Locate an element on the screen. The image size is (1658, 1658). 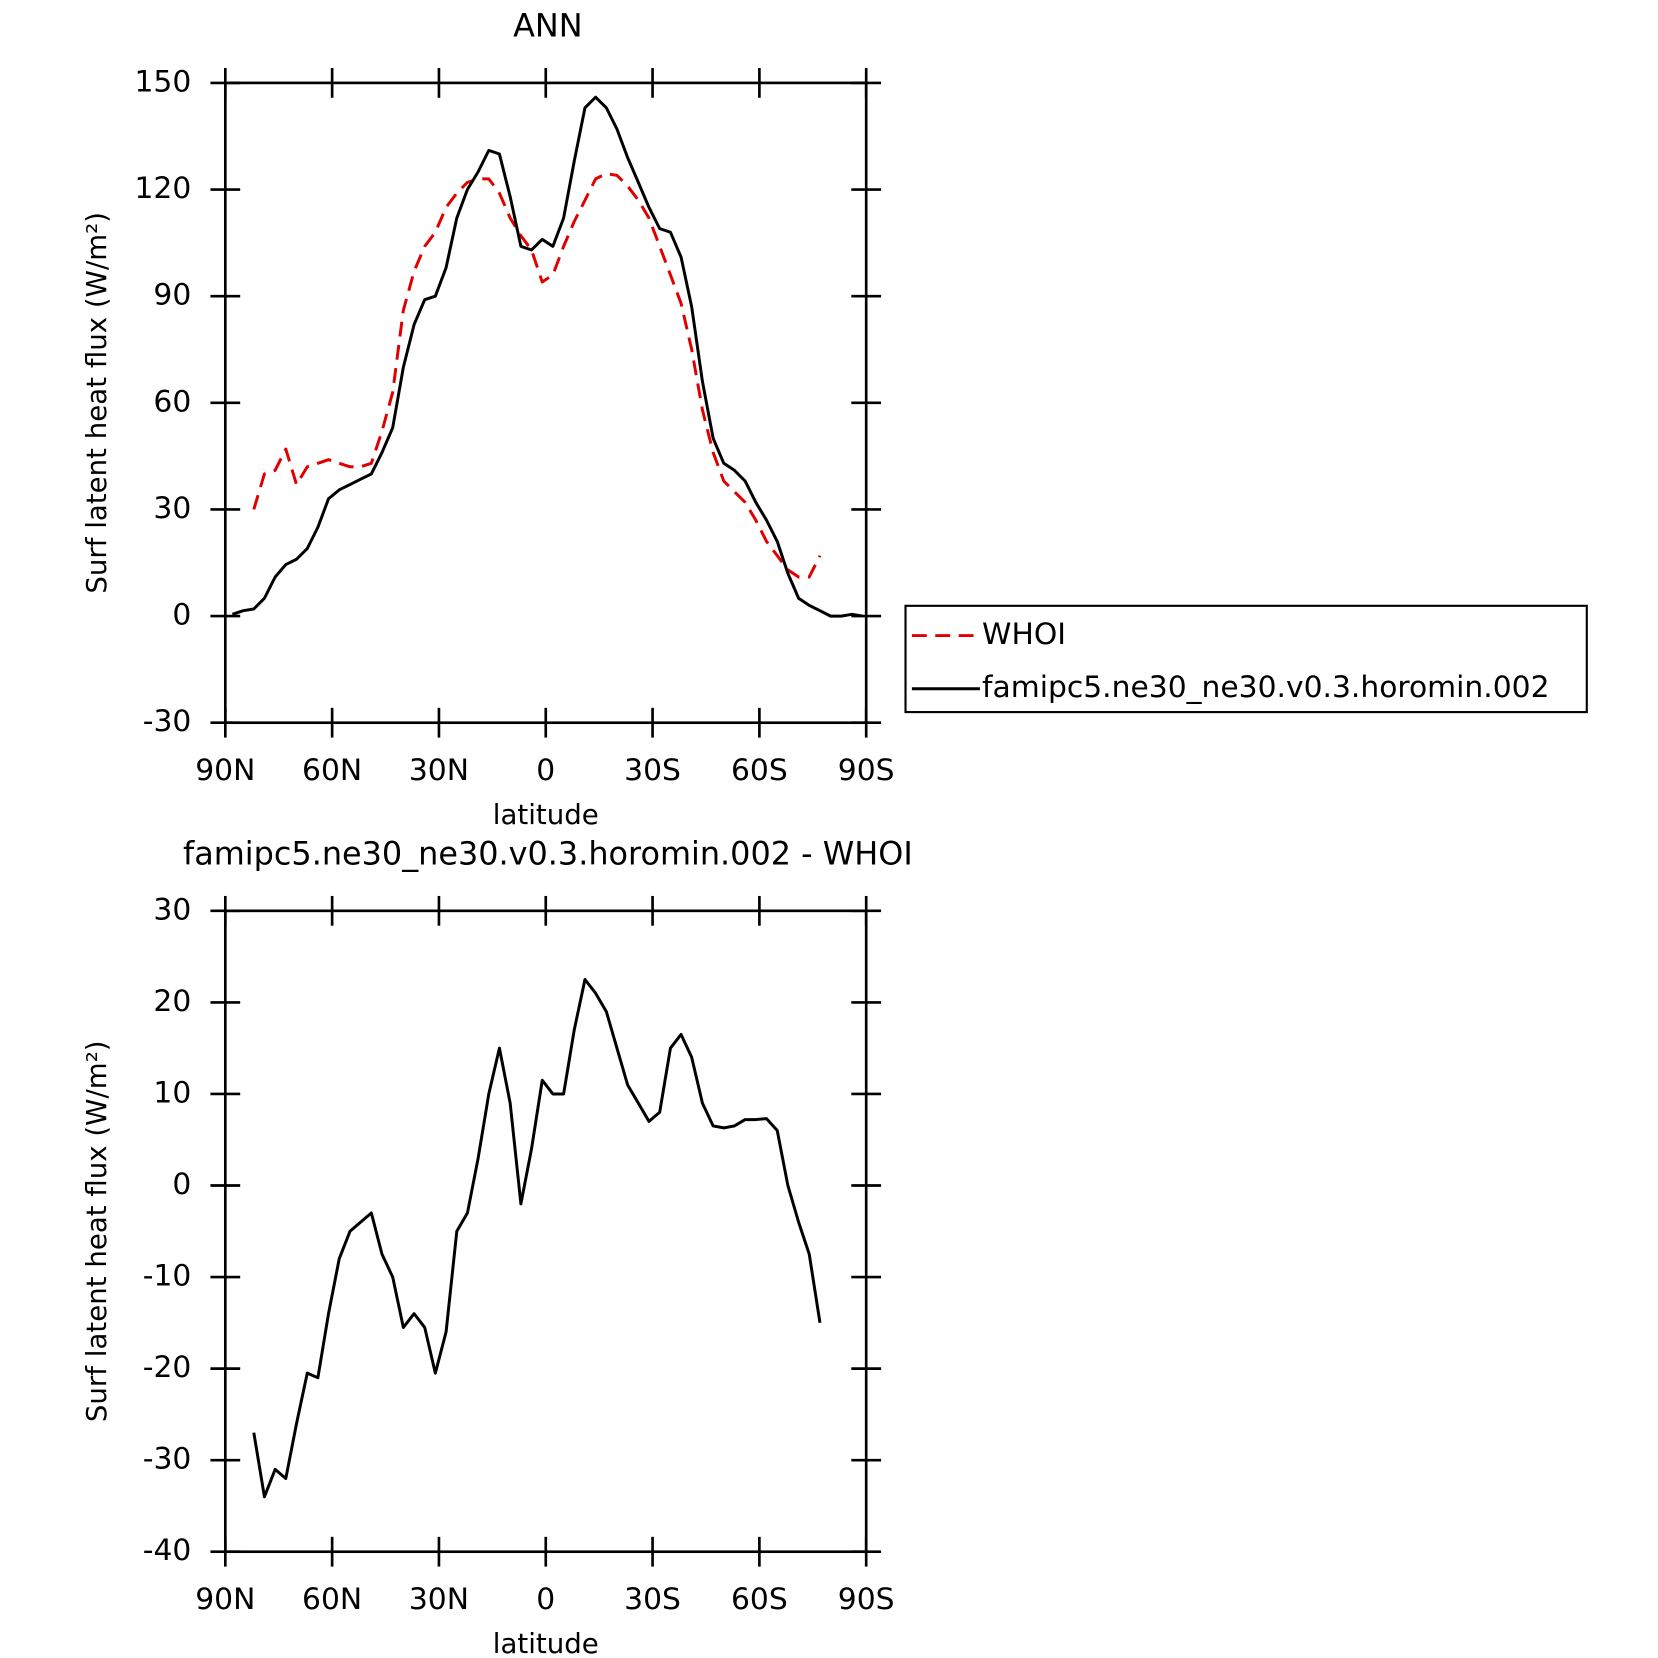
legend-box is located at coordinates (1246, 659).